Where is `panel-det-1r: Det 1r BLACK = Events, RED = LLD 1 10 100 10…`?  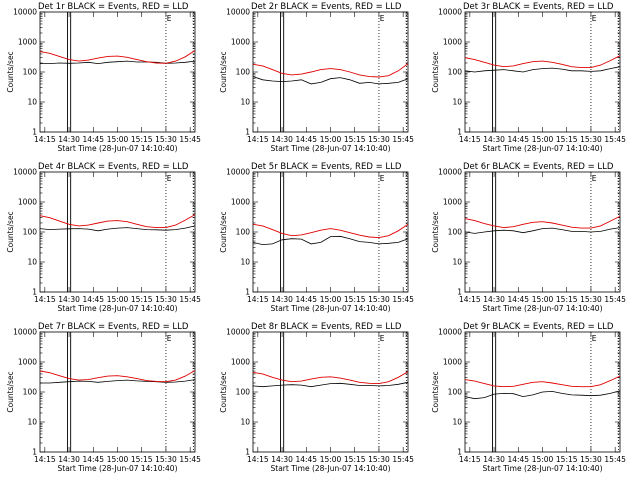 panel-det-1r: Det 1r BLACK = Events, RED = LLD 1 10 100 10… is located at coordinates (103, 77).